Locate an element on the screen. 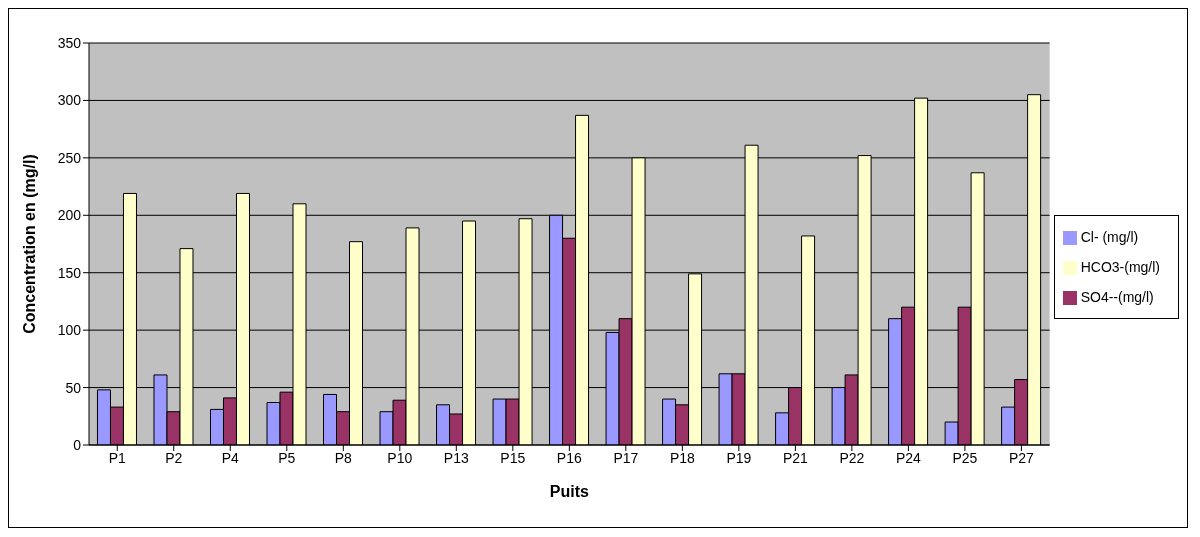 This screenshot has width=1200, height=537. x-tick-label: P22 is located at coordinates (852, 457).